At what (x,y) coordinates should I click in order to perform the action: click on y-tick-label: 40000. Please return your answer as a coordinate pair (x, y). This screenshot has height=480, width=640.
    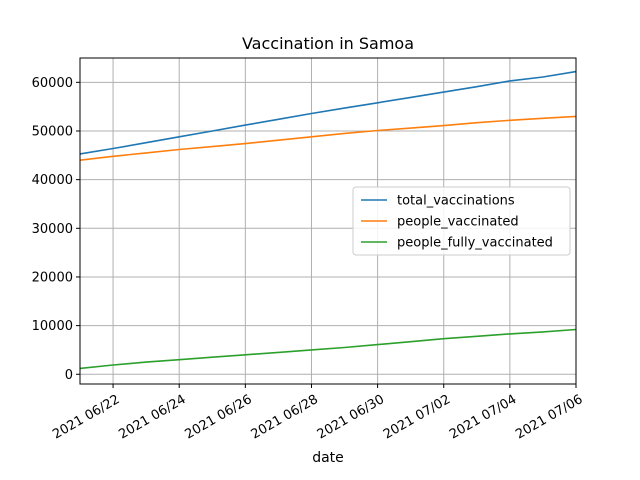
    Looking at the image, I should click on (52, 180).